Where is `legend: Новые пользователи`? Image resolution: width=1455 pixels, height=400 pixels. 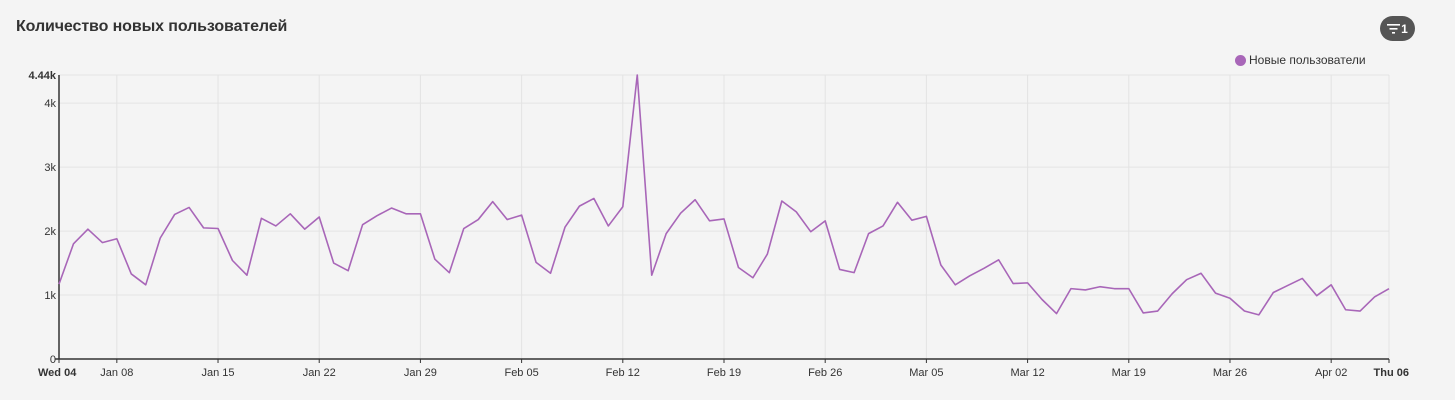
legend: Новые пользователи is located at coordinates (1300, 60).